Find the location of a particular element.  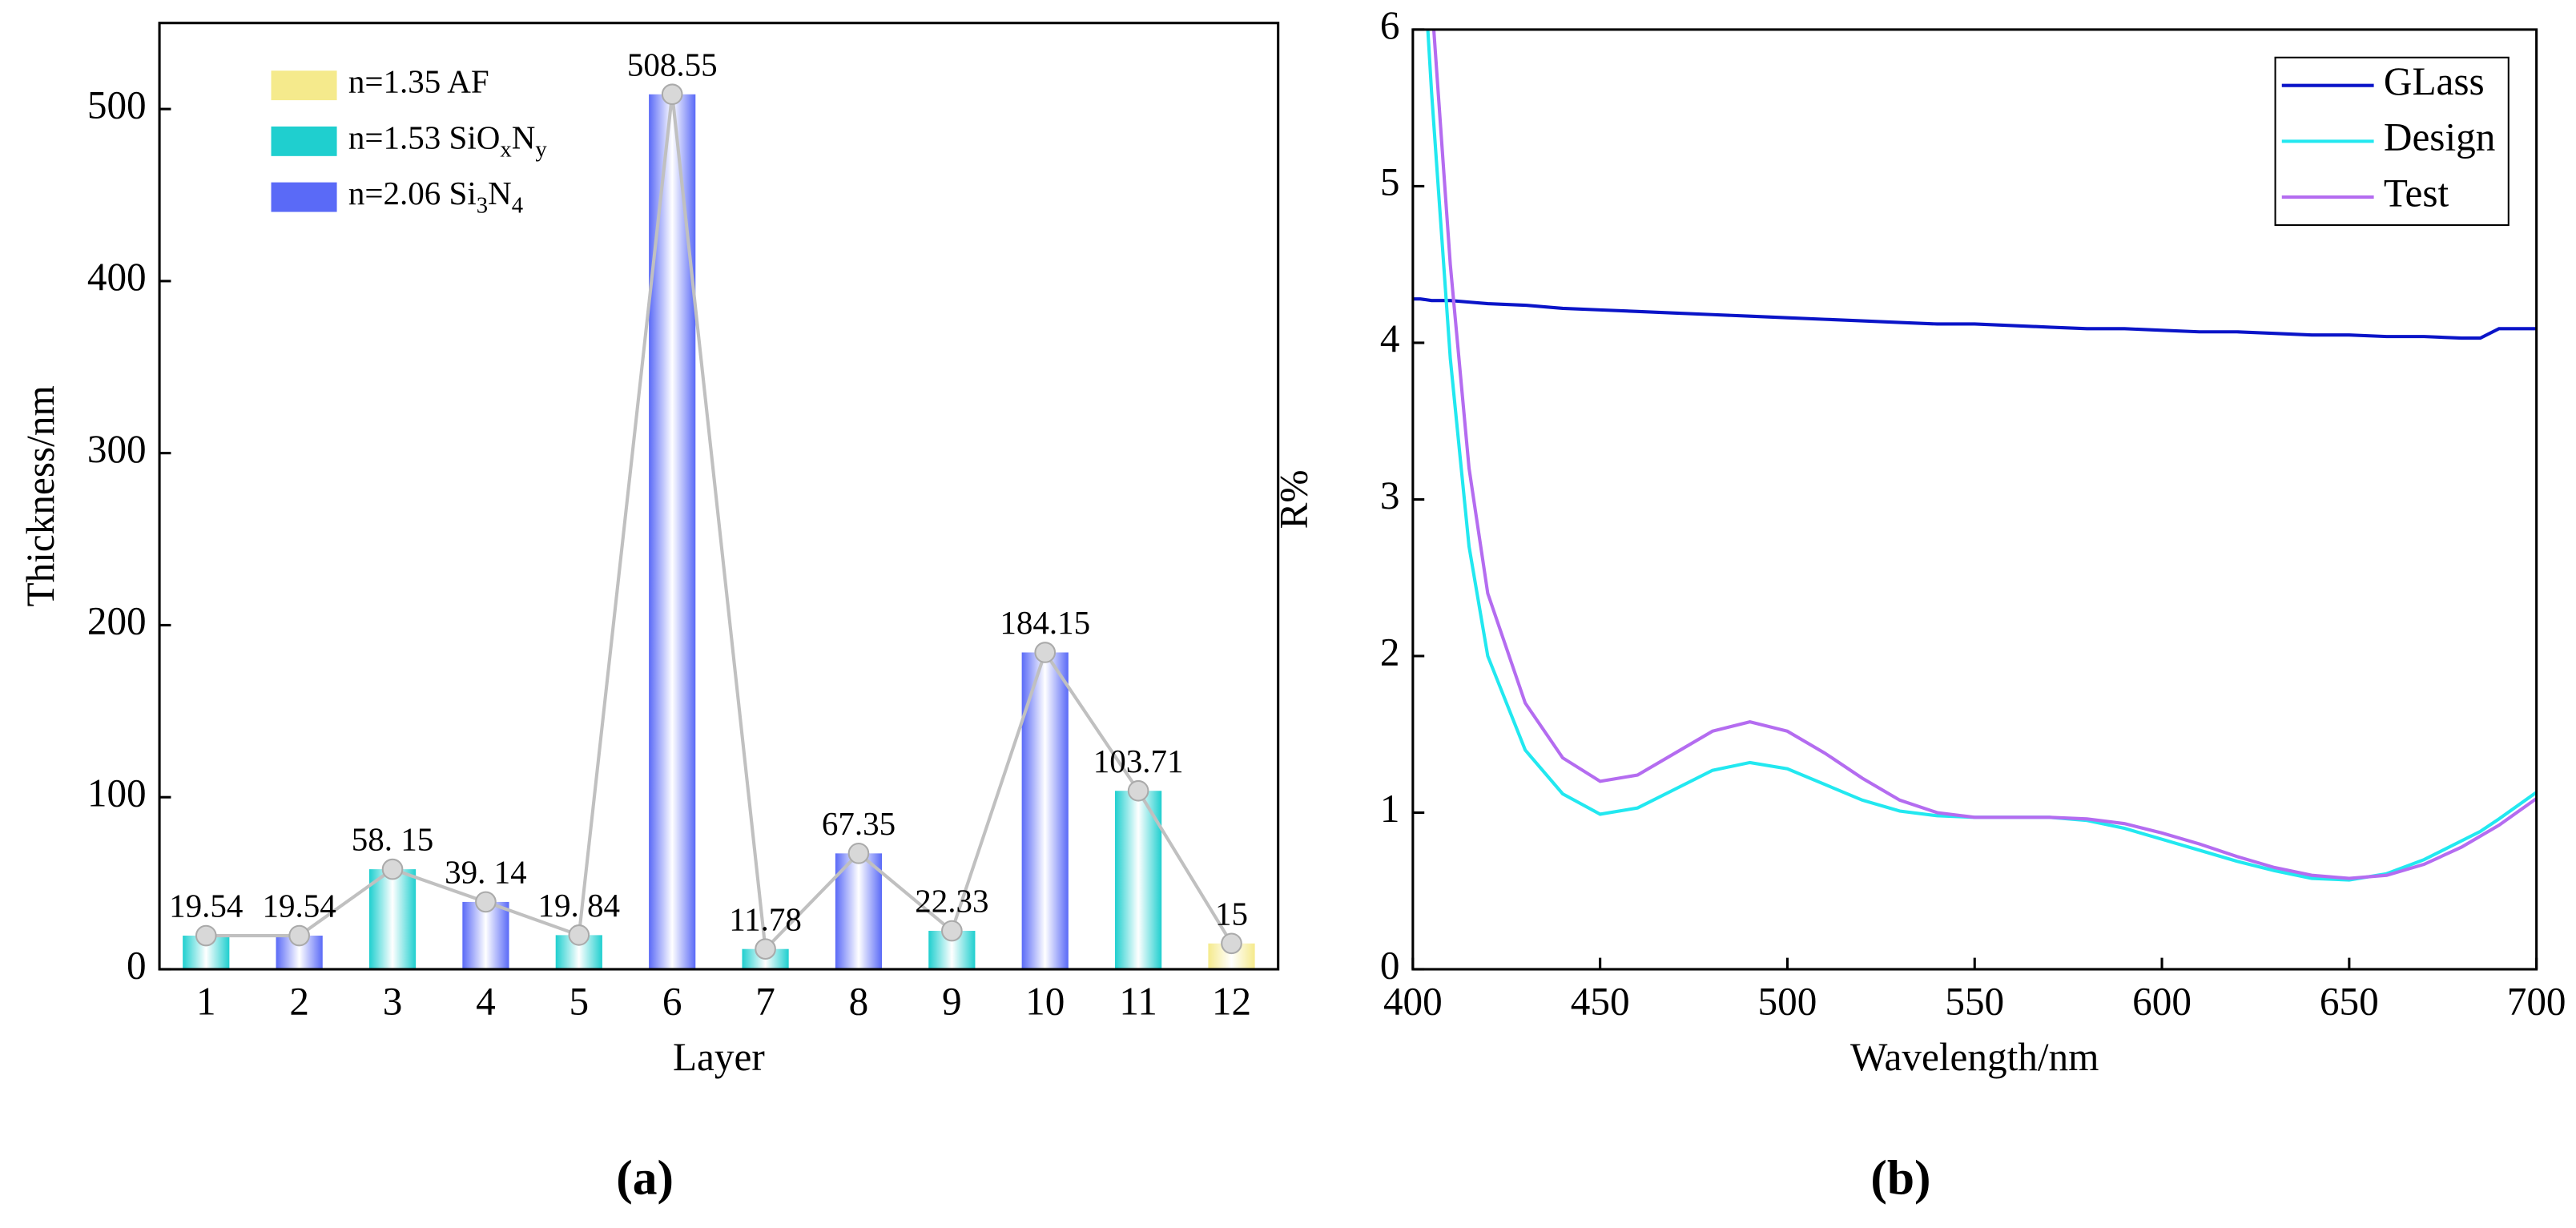

value-label: 58. 15 is located at coordinates (393, 839).